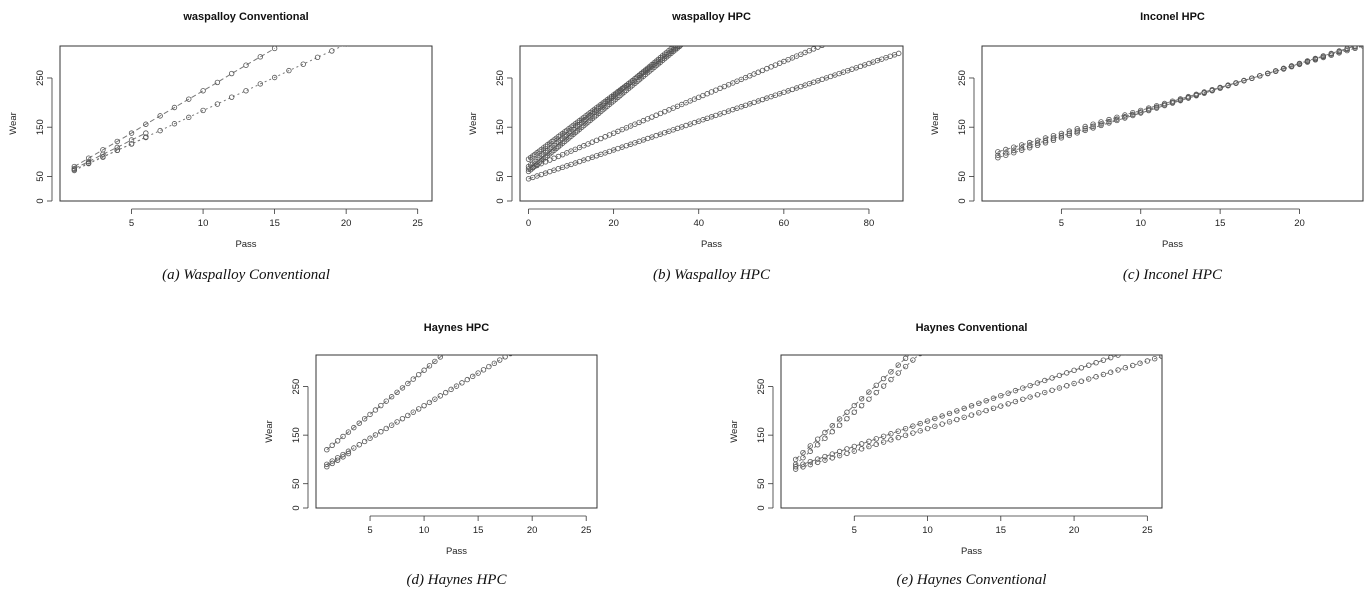 The height and width of the screenshot is (592, 1371). I want to click on y-tick-label: 150, so click(761, 435).